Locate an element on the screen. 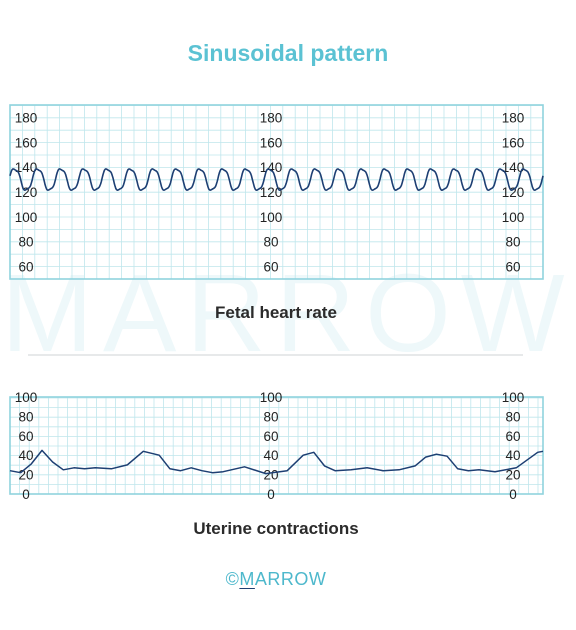  panel-frame is located at coordinates (276, 445).